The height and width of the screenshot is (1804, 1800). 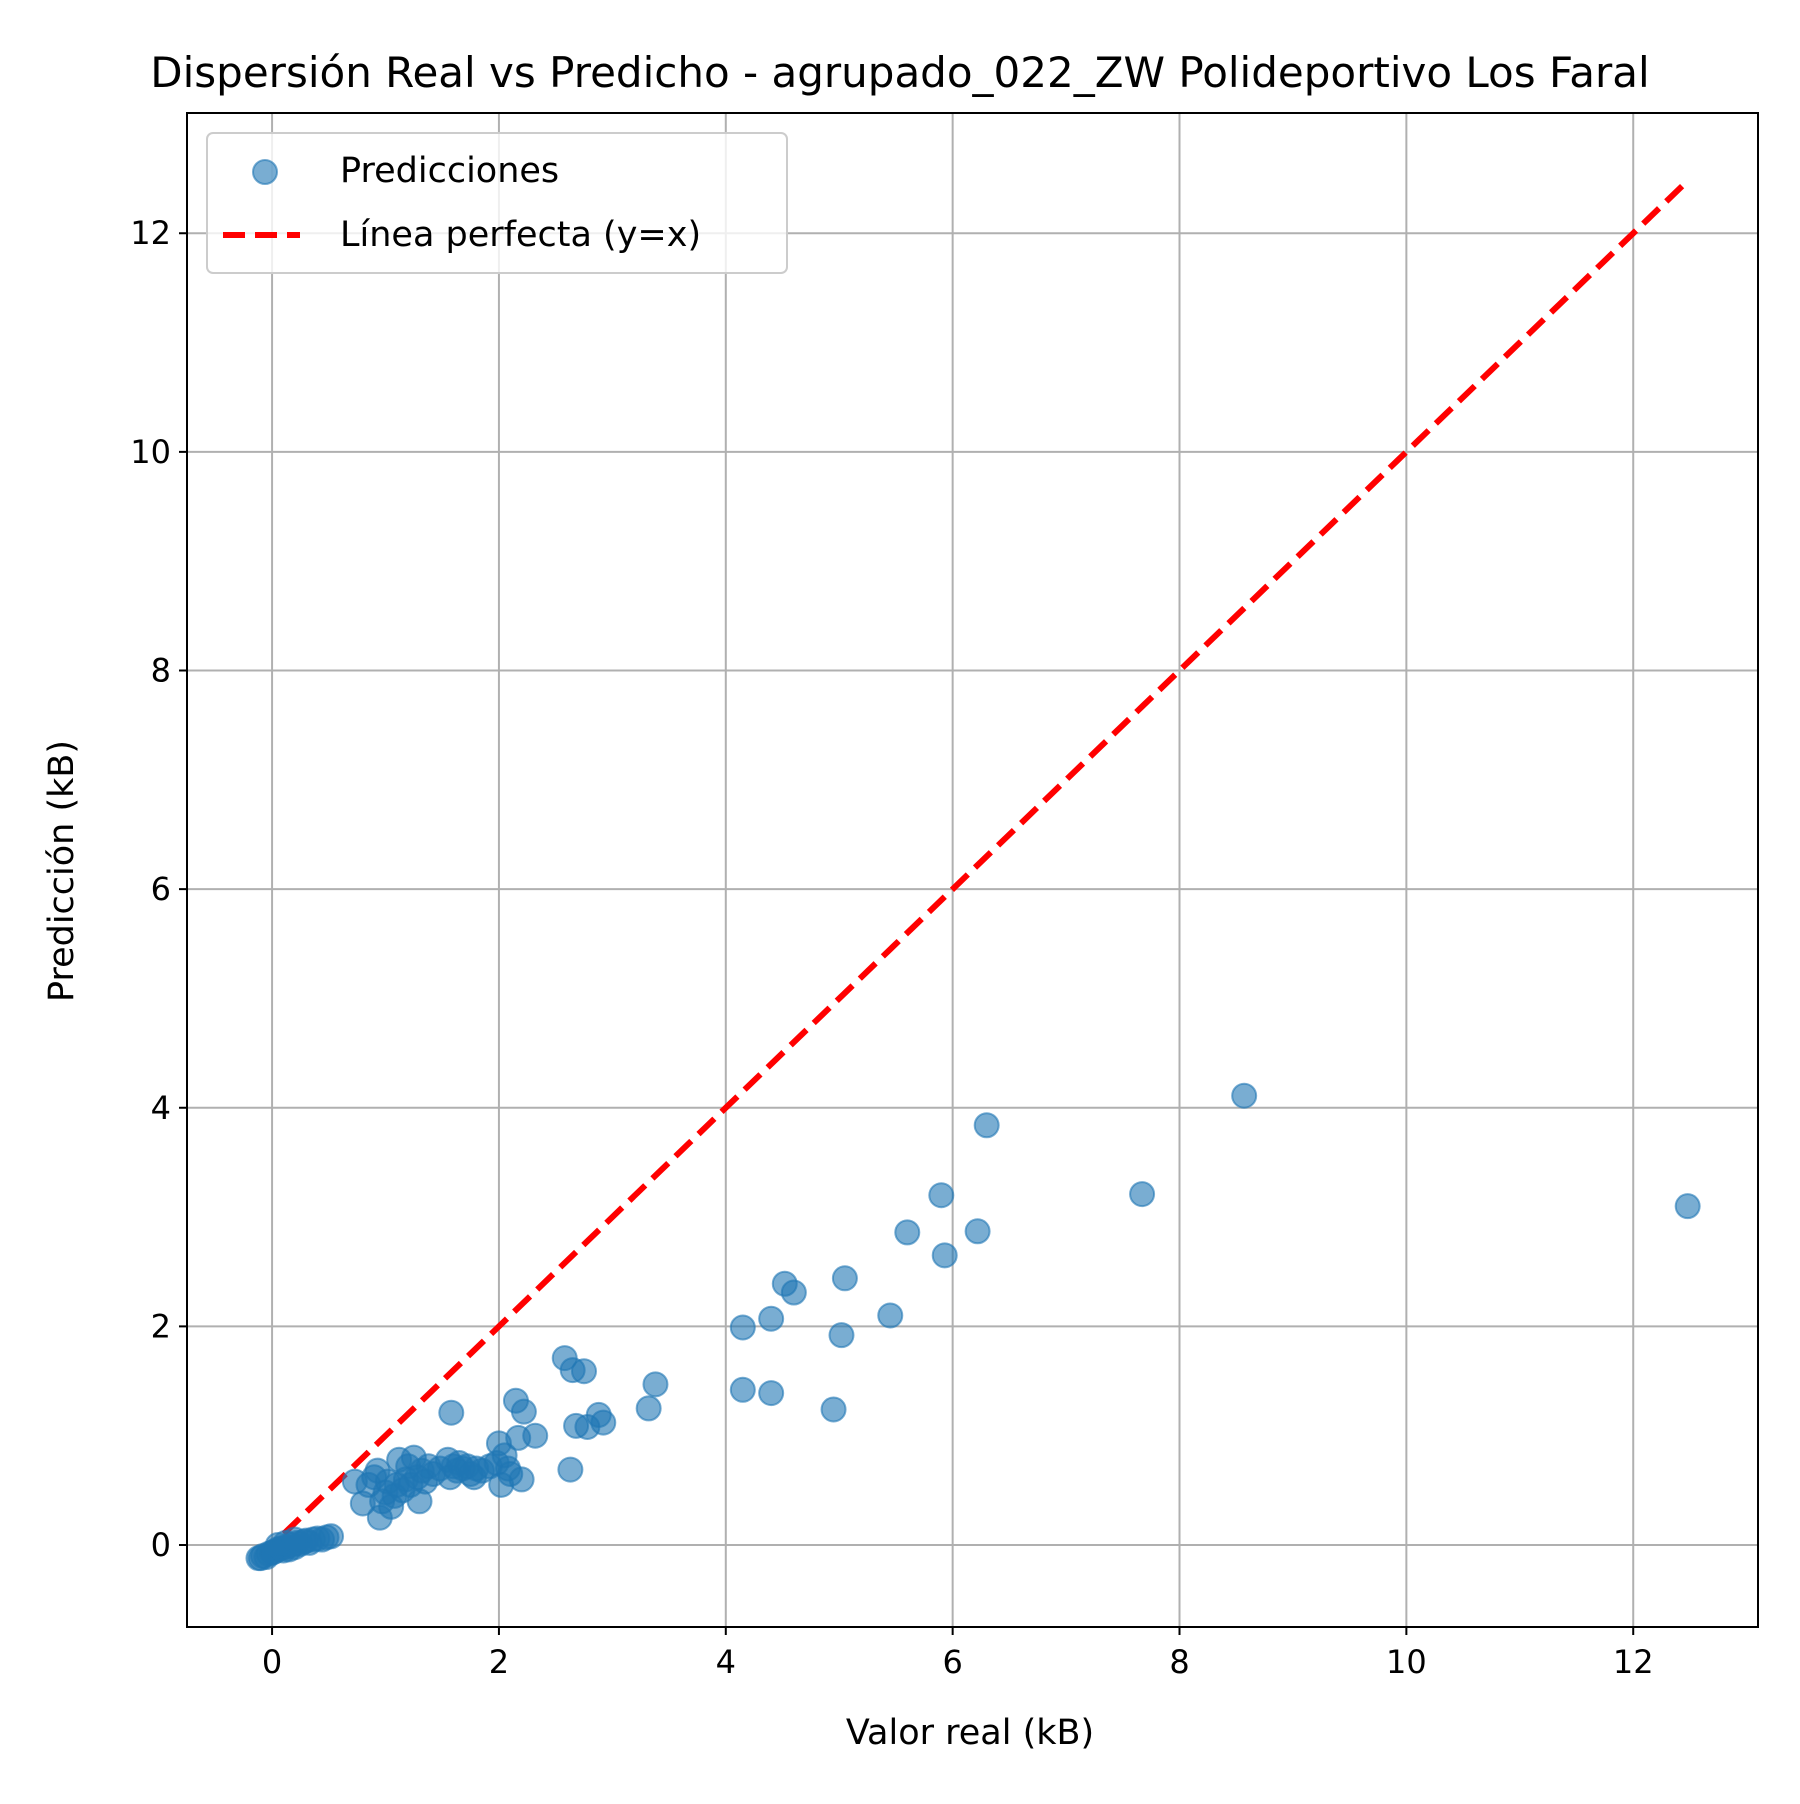 I want to click on x-tick-label: 12, so click(x=1633, y=1662).